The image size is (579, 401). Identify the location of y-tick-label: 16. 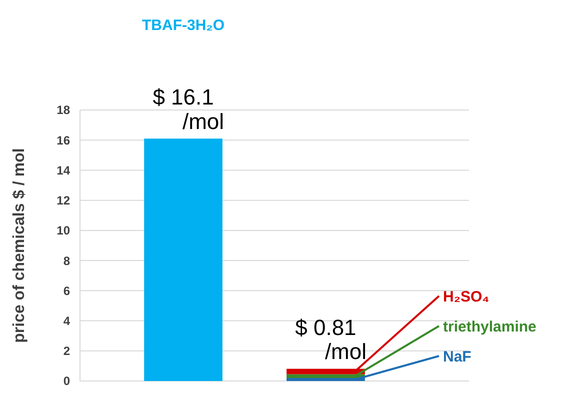
(63, 140).